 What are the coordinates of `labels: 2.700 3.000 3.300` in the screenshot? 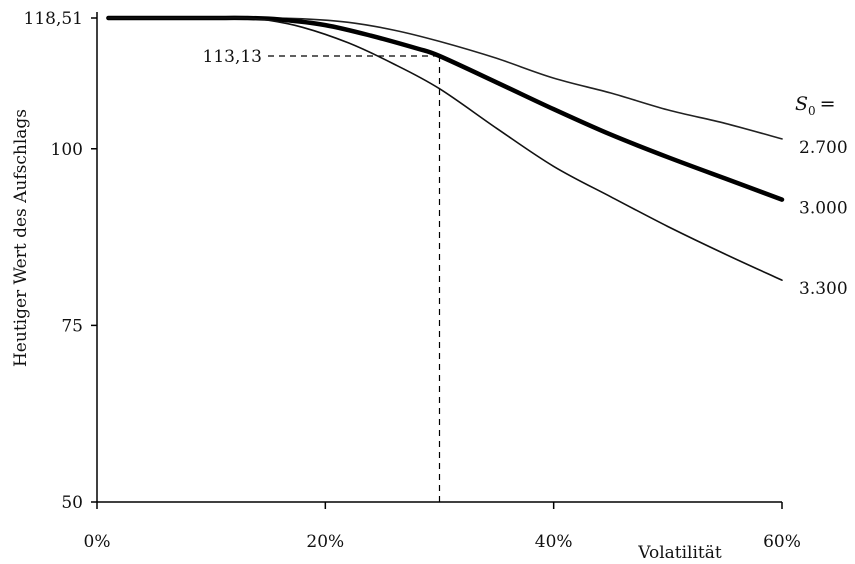 It's located at (823, 218).